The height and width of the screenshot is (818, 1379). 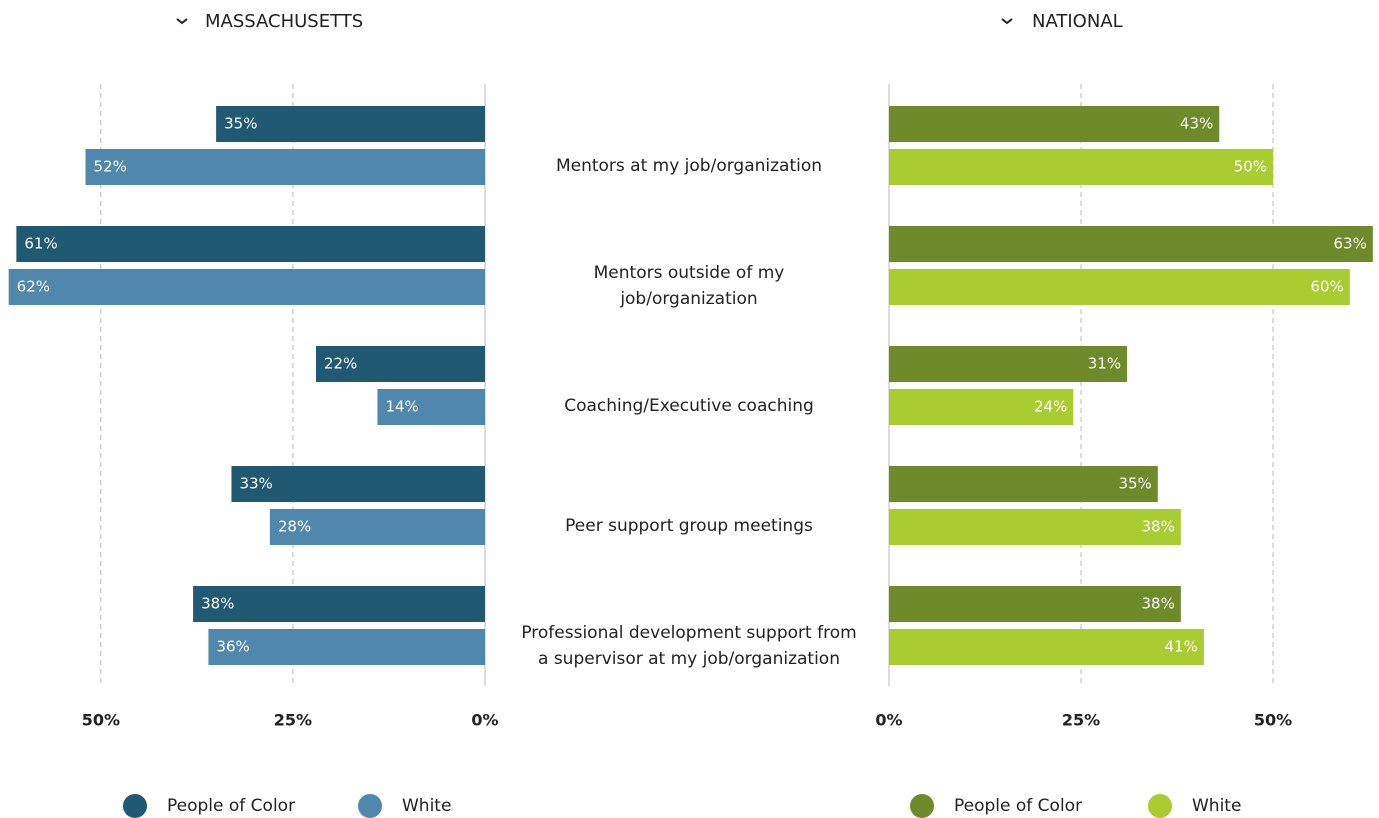 What do you see at coordinates (294, 527) in the screenshot?
I see `value-label: 28%` at bounding box center [294, 527].